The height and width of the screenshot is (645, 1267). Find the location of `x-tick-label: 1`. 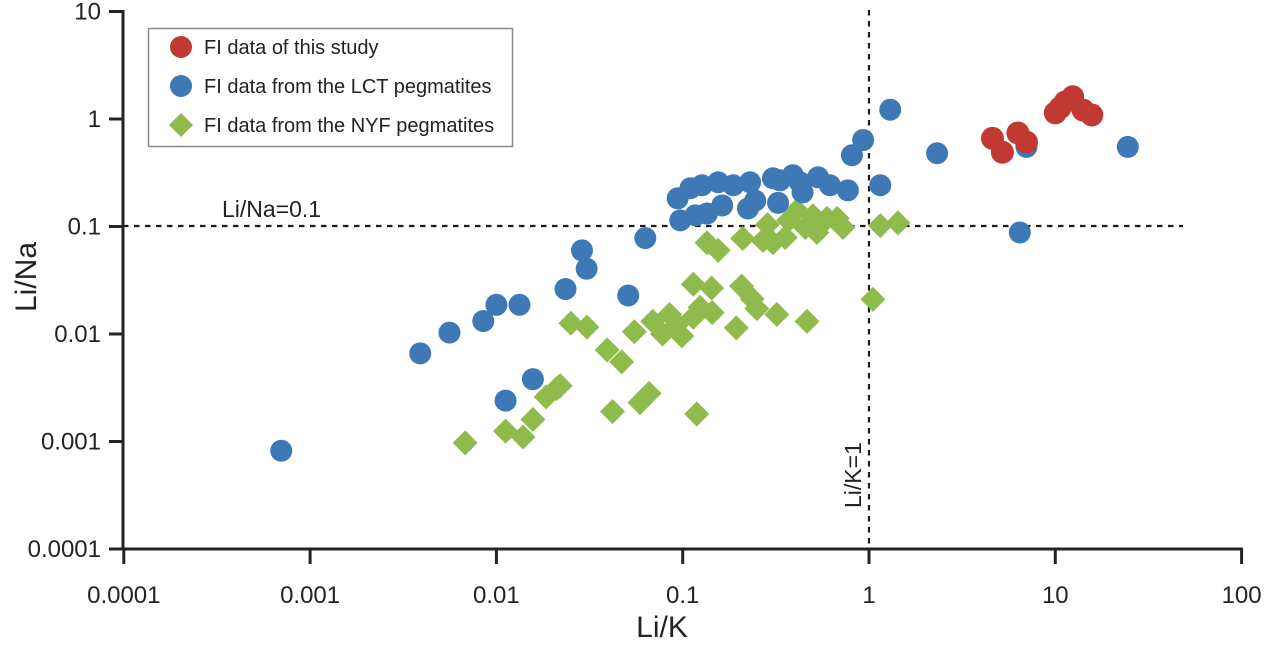

x-tick-label: 1 is located at coordinates (868, 595).